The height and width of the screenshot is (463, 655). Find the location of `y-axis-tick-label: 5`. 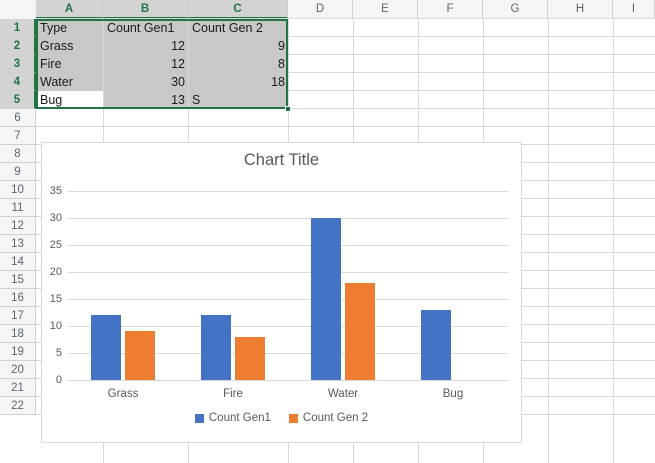

y-axis-tick-label: 5 is located at coordinates (58, 353).